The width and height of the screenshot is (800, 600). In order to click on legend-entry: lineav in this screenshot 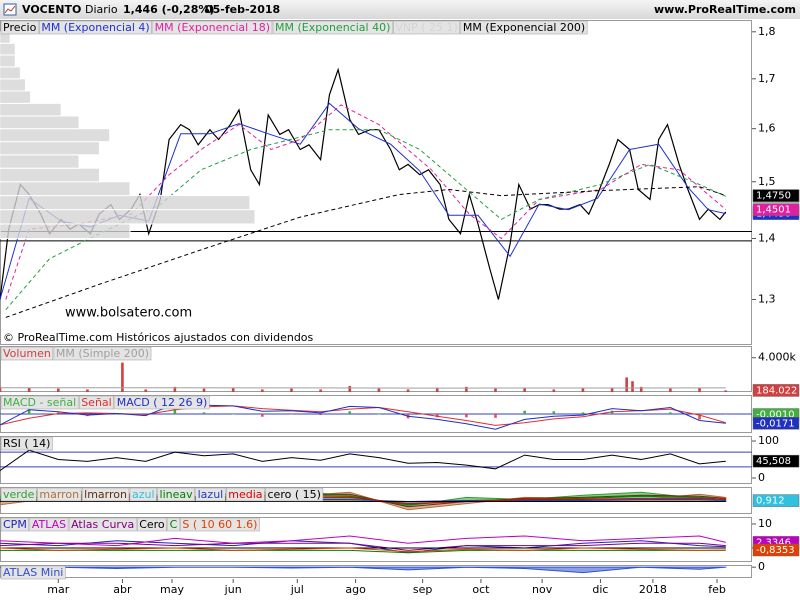, I will do `click(177, 494)`.